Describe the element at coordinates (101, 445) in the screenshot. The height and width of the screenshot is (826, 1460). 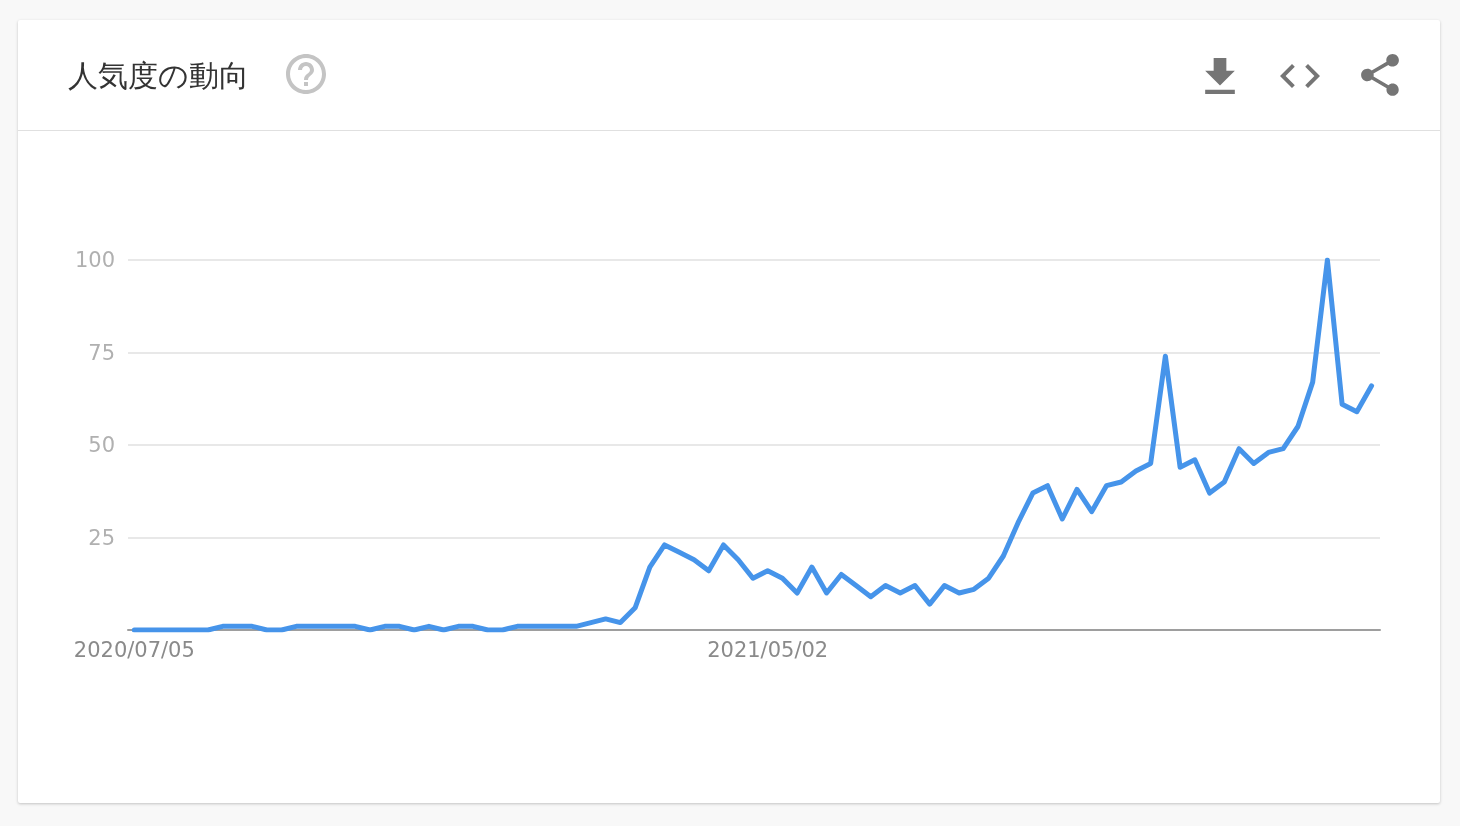
I see `y-tick-label: 50` at that location.